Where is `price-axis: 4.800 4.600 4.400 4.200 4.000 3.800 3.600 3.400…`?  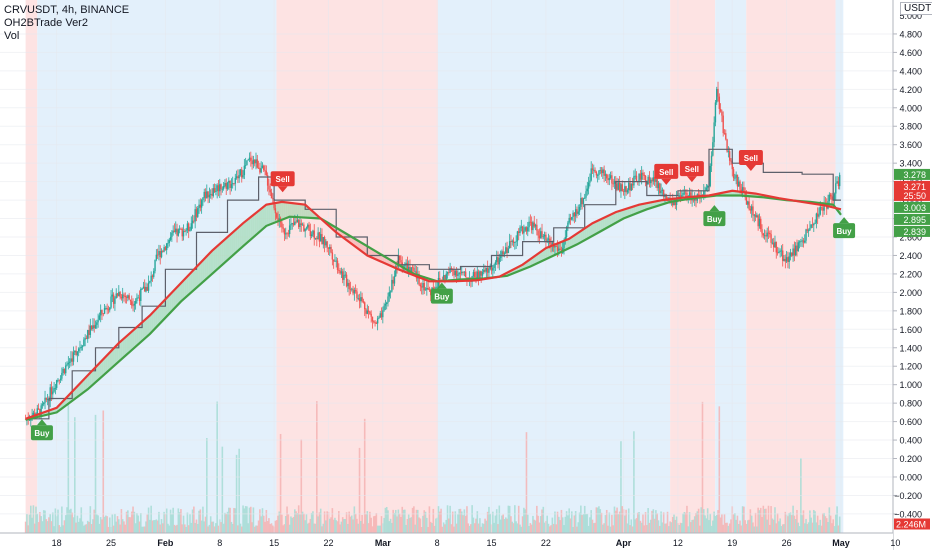 price-axis: 4.800 4.600 4.400 4.200 4.000 3.800 3.600 3.400… is located at coordinates (912, 275).